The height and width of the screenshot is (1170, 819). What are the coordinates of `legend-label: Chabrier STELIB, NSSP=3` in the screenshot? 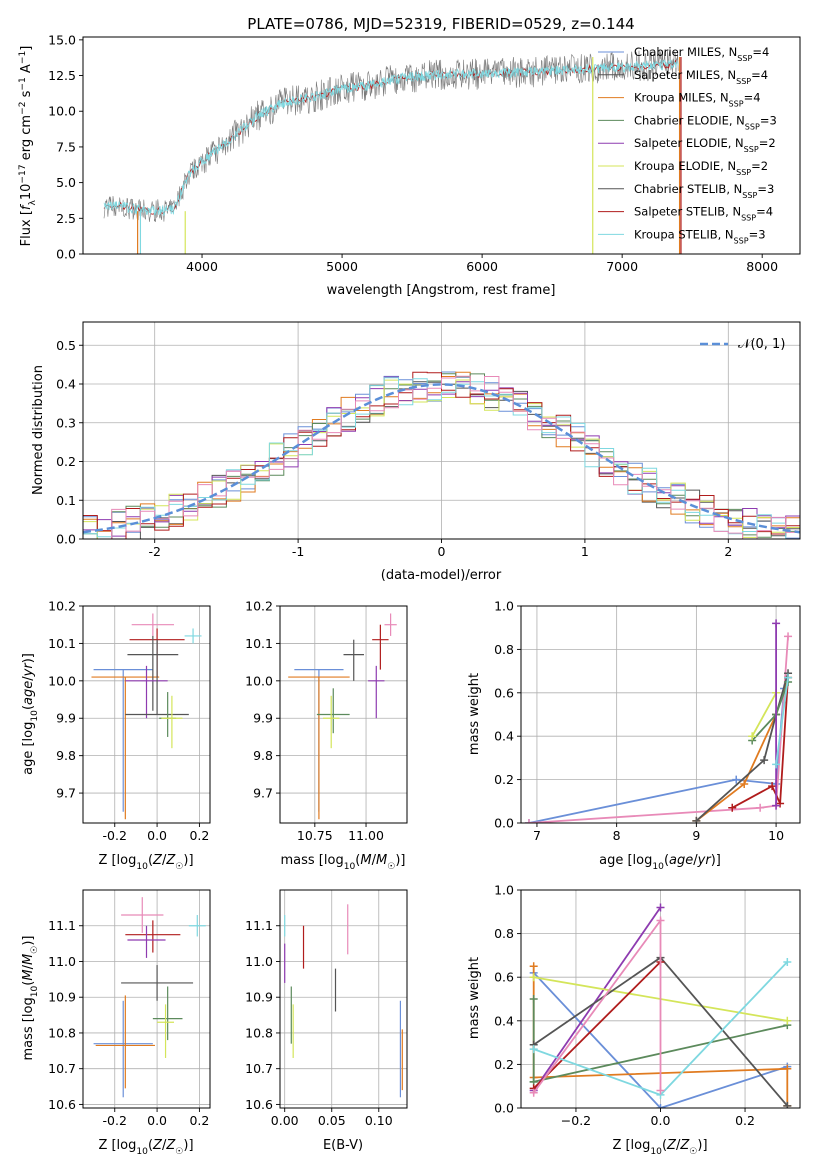 It's located at (704, 191).